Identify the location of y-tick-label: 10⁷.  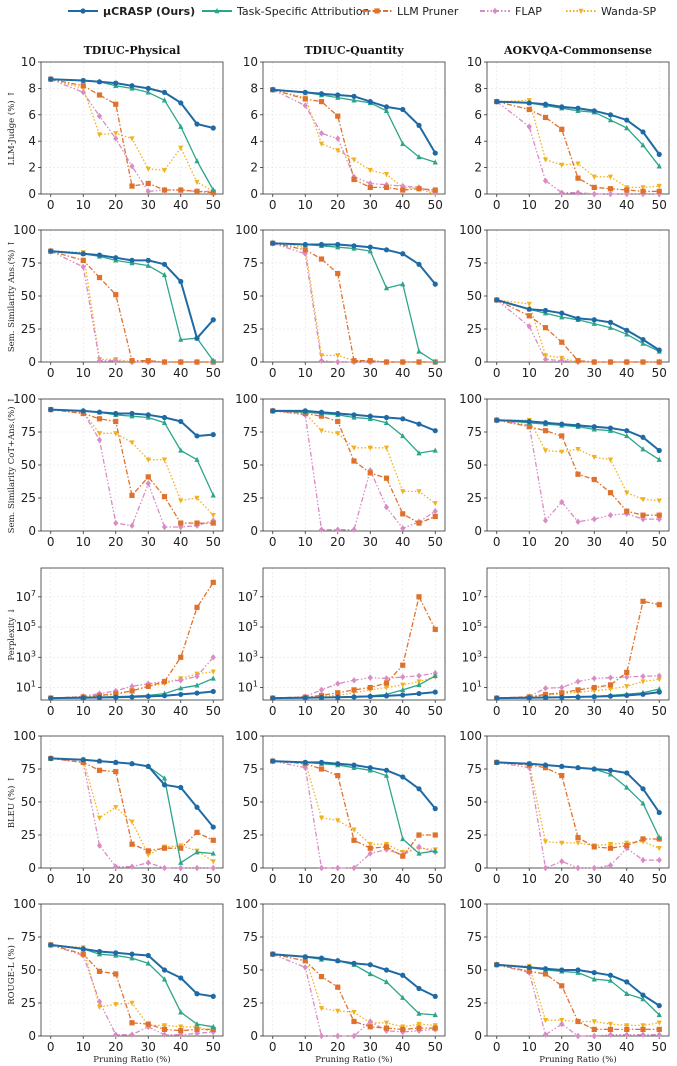
(248, 596).